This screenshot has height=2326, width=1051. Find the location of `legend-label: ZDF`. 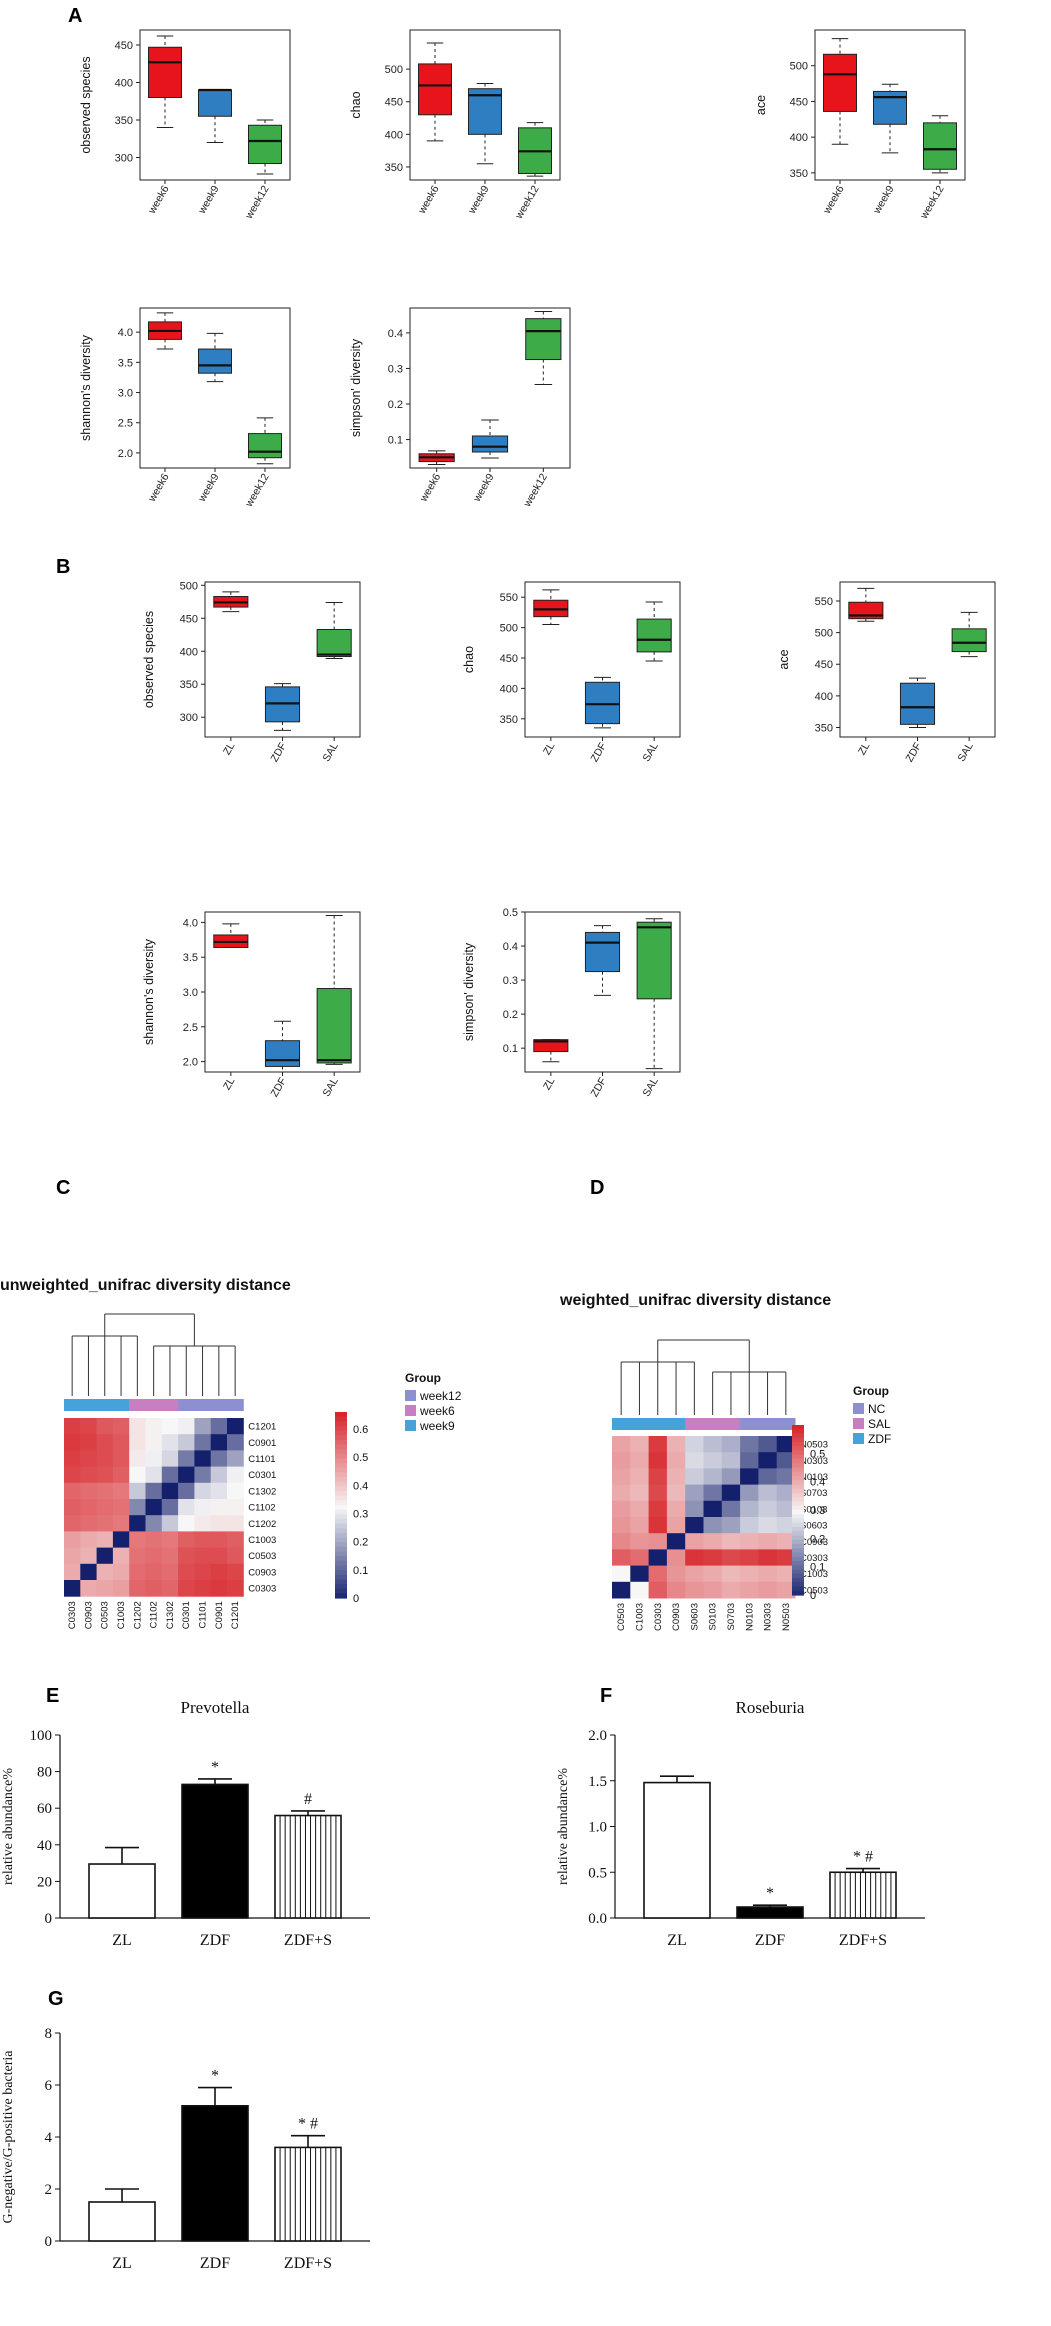

legend-label: ZDF is located at coordinates (879, 1439).